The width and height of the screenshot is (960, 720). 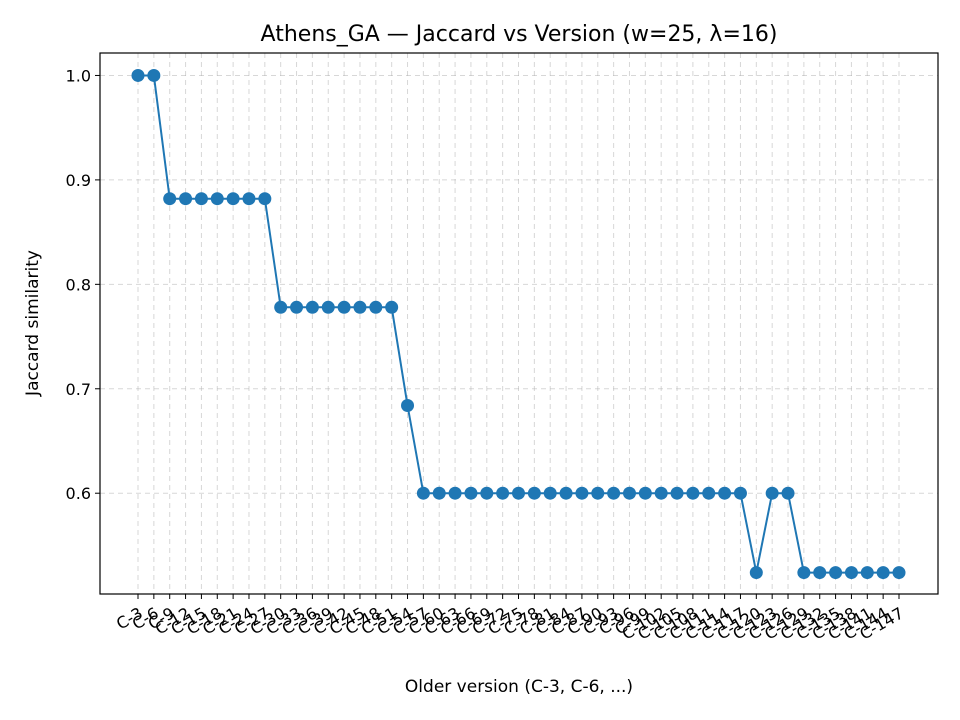 What do you see at coordinates (78, 75) in the screenshot?
I see `y-tick-label: 1.0` at bounding box center [78, 75].